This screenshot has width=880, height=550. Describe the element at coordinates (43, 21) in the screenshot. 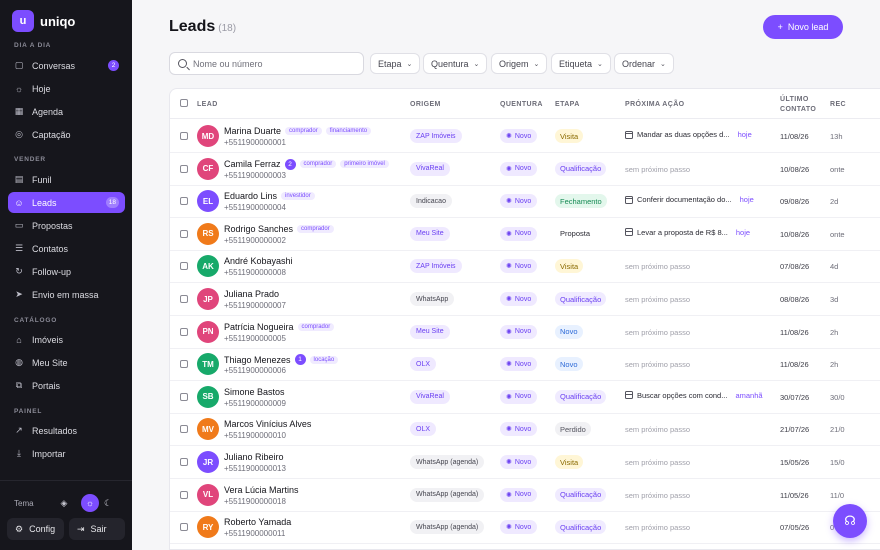

I see `brand: u uniqo` at that location.